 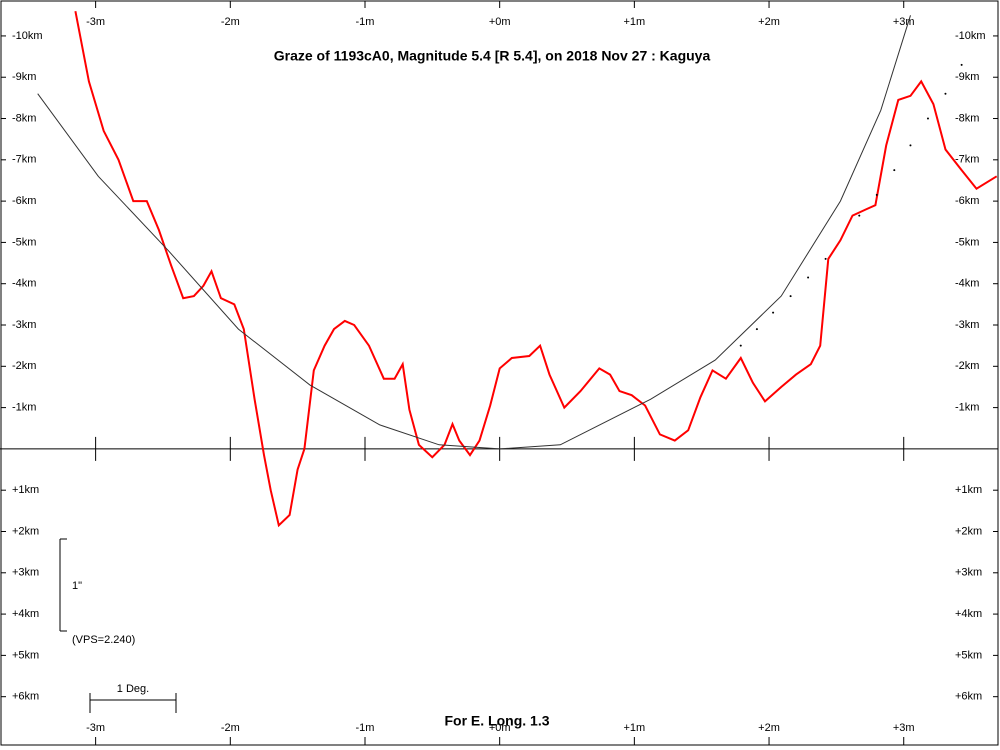 What do you see at coordinates (133, 689) in the screenshot?
I see `deg-label: 1 Deg.` at bounding box center [133, 689].